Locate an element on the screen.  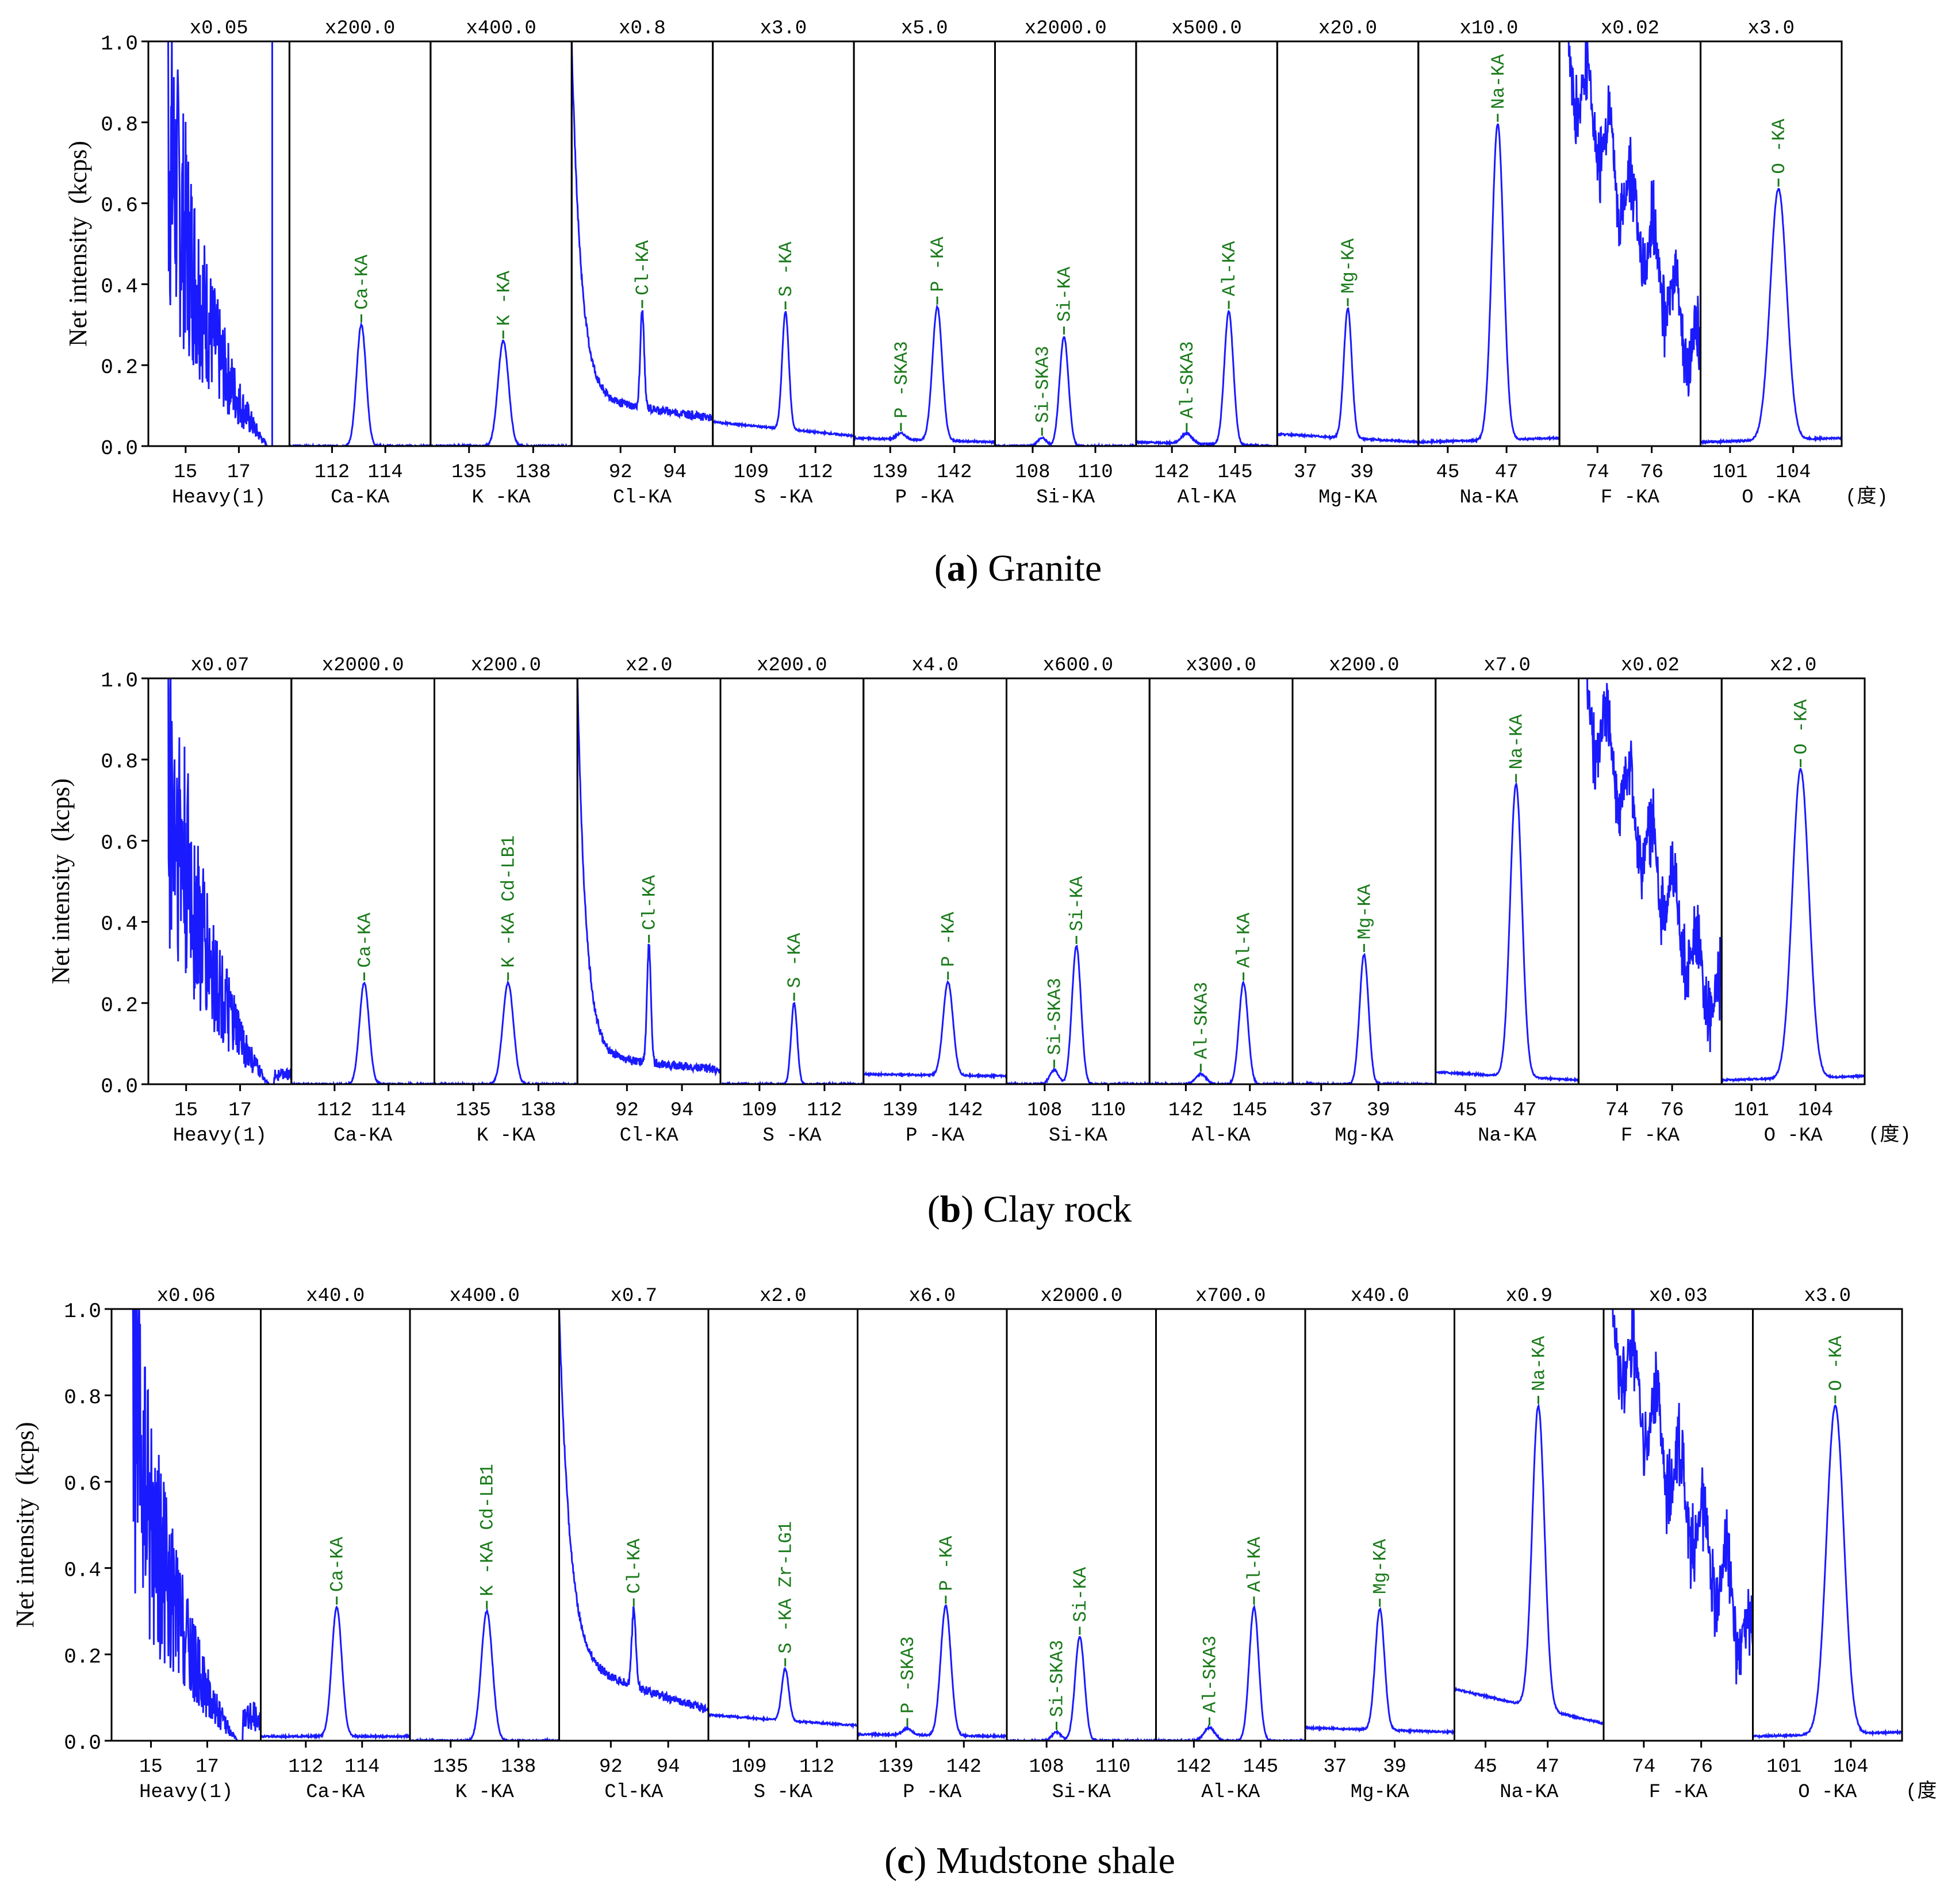
subplot-s-ka: S -KA x3.0 109 112 S -KA is located at coordinates (783, 263).